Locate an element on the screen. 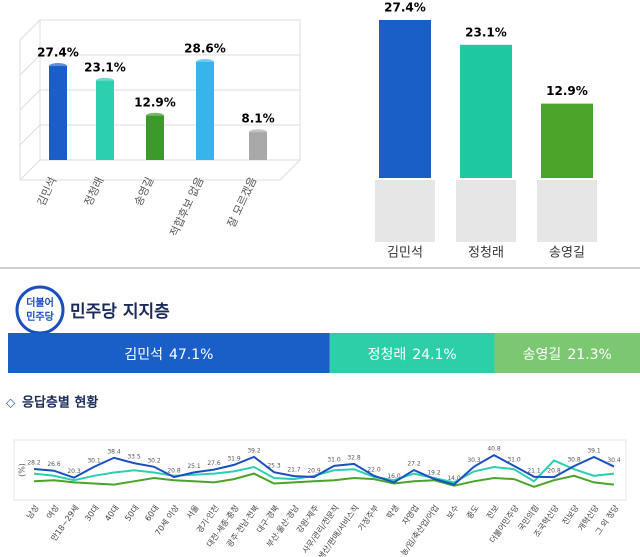  value-label: 40.8 is located at coordinates (494, 449).